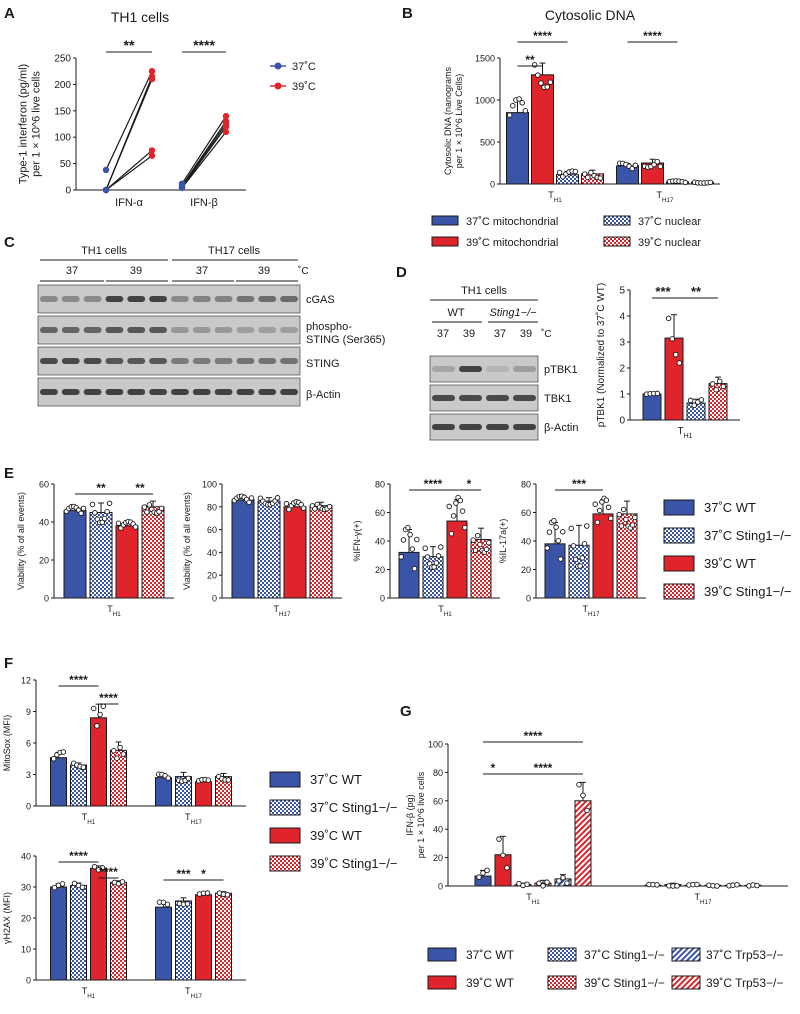 This screenshot has width=800, height=1014. What do you see at coordinates (278, 66) in the screenshot?
I see `legend-37c-marker` at bounding box center [278, 66].